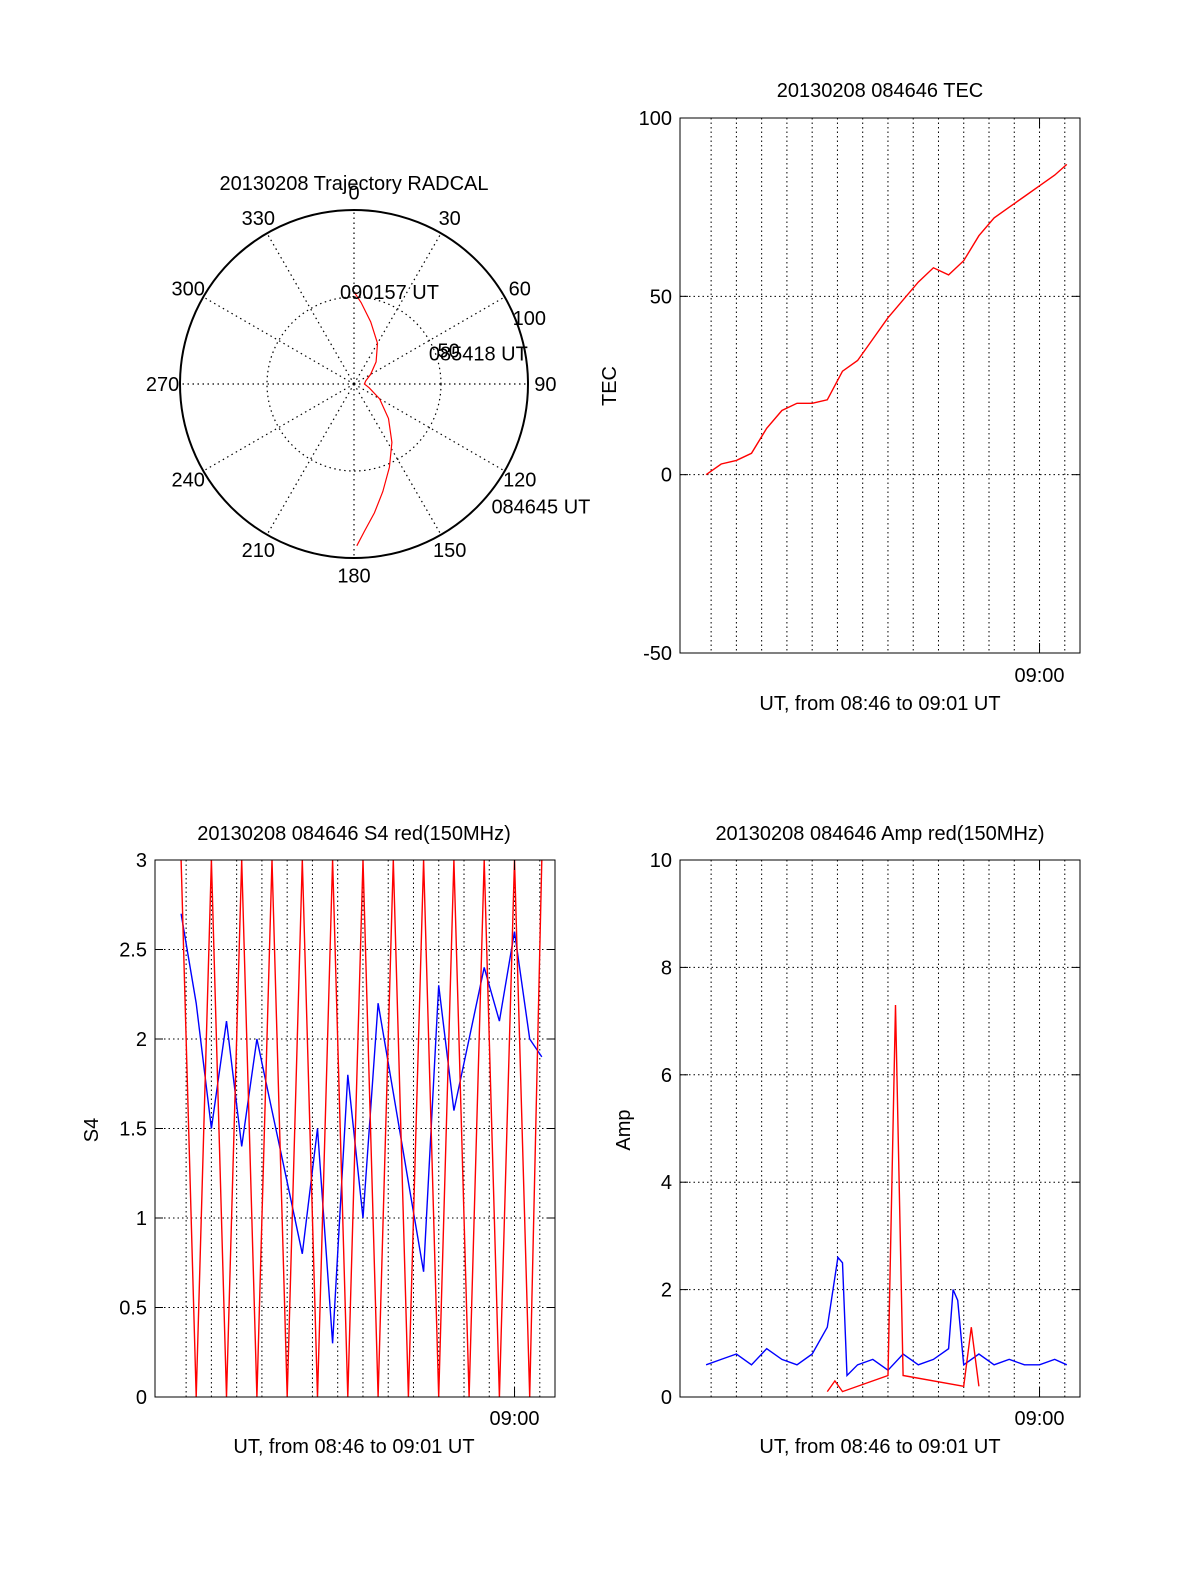  Describe the element at coordinates (624, 1129) in the screenshot. I see `amp-y-axis-label: Amp` at that location.